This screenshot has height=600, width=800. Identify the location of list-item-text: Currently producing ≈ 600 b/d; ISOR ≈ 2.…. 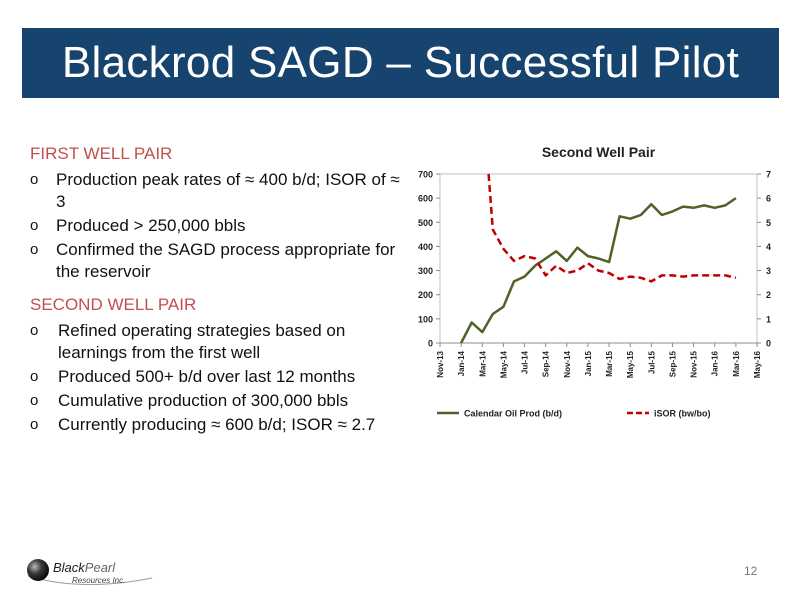
(217, 424).